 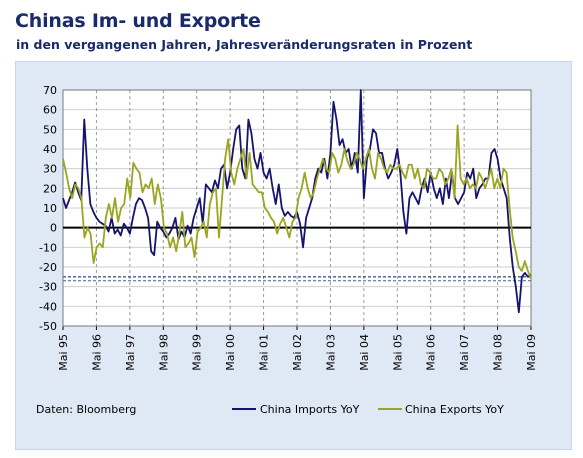 What do you see at coordinates (50, 208) in the screenshot?
I see `y-tick-label: 10` at bounding box center [50, 208].